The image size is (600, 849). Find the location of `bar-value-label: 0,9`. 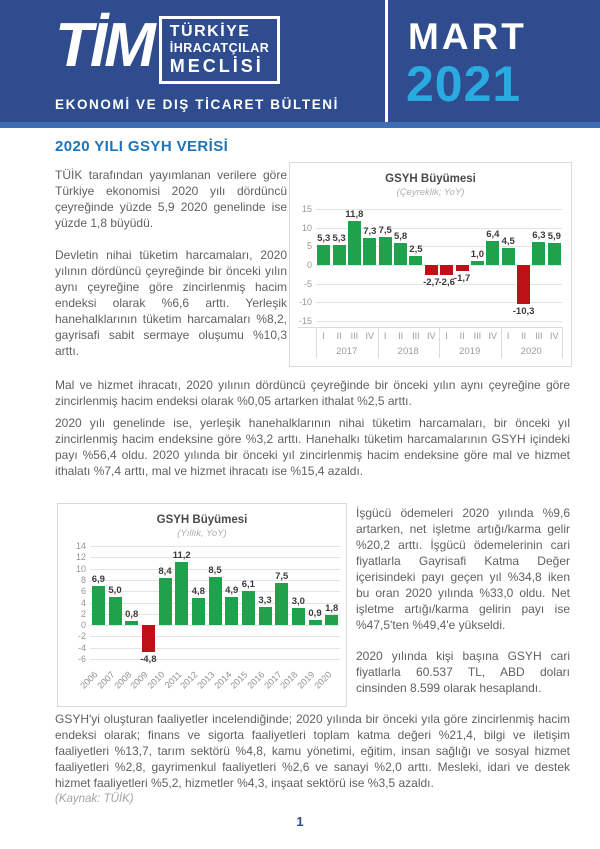

bar-value-label: 0,9 is located at coordinates (315, 613).